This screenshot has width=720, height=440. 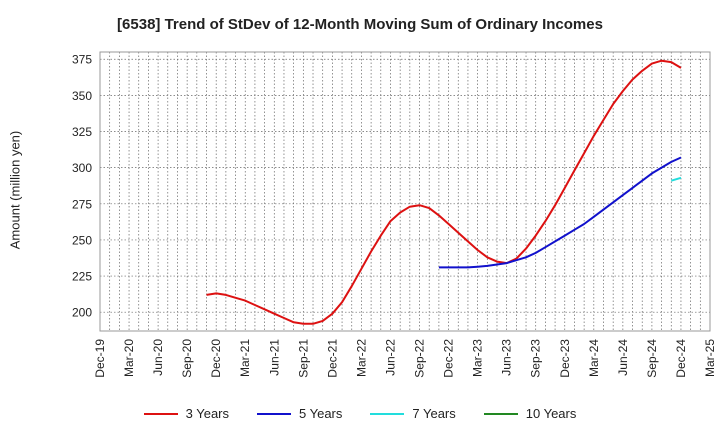 What do you see at coordinates (652, 358) in the screenshot?
I see `x-tick-label: Sep-24` at bounding box center [652, 358].